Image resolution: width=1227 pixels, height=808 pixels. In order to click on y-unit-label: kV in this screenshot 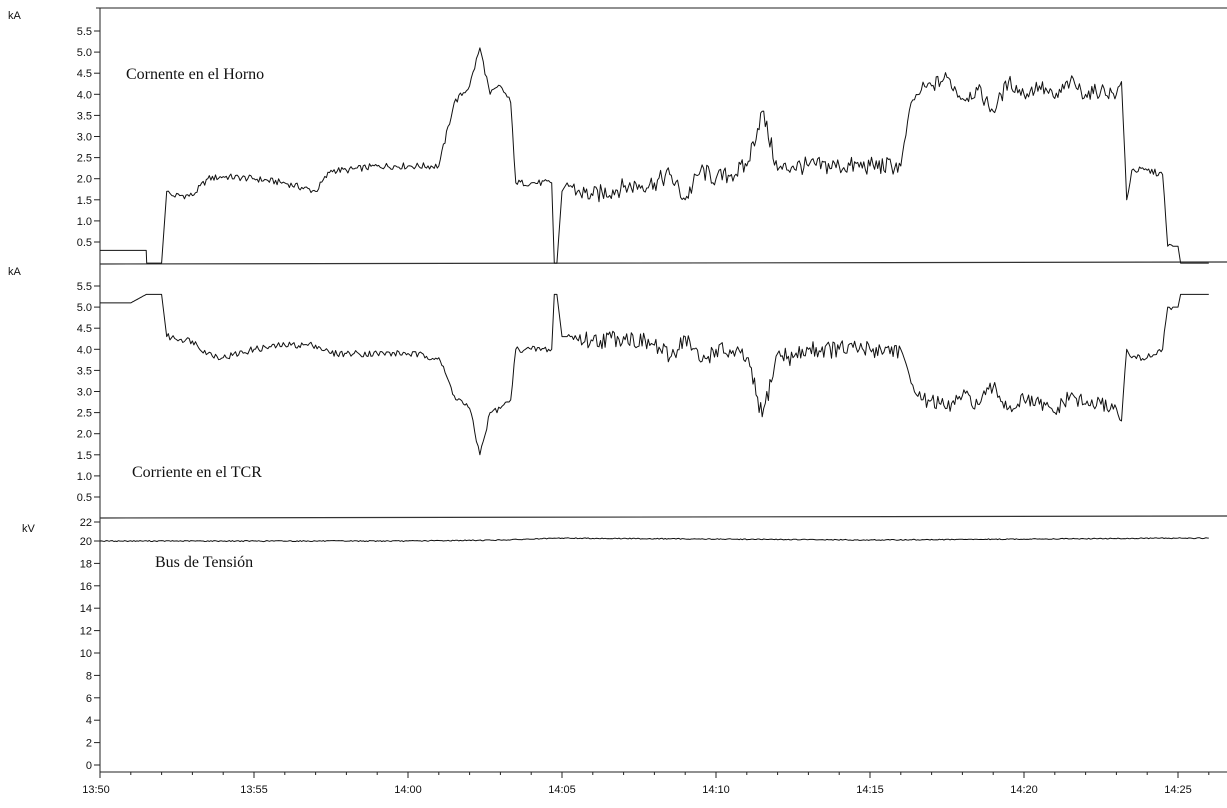, I will do `click(29, 529)`.